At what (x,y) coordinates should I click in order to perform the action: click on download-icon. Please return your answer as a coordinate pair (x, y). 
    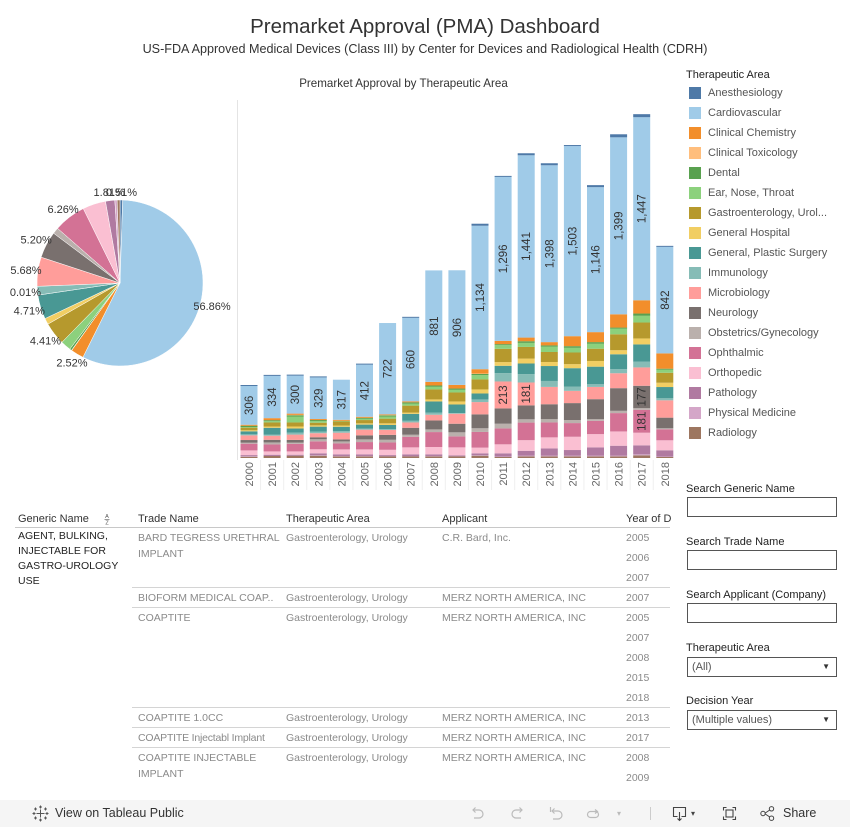
    Looking at the image, I should click on (679, 813).